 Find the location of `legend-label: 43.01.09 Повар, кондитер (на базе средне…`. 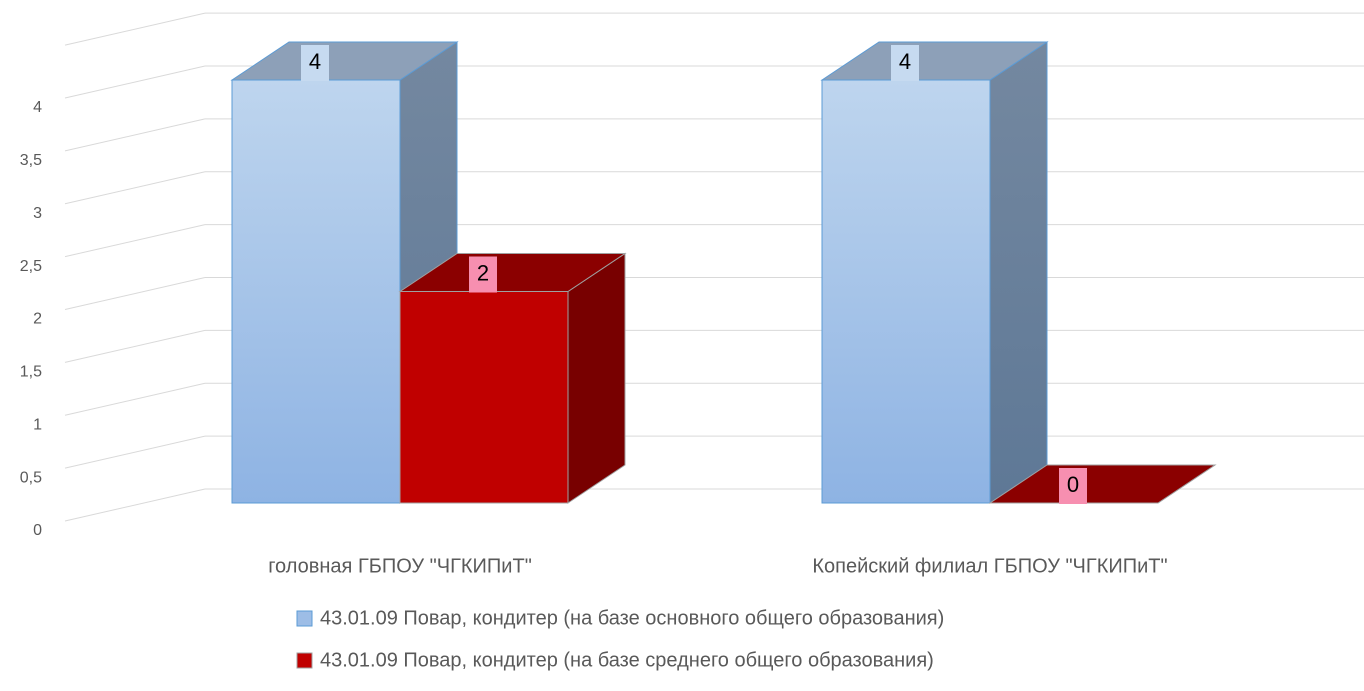

legend-label: 43.01.09 Повар, кондитер (на базе средне… is located at coordinates (627, 660).